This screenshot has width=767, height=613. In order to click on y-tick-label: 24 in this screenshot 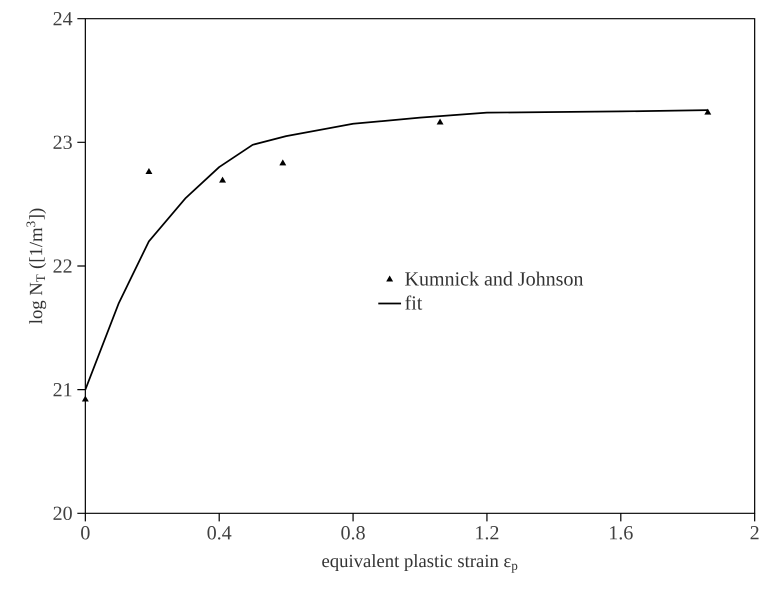, I will do `click(63, 19)`.